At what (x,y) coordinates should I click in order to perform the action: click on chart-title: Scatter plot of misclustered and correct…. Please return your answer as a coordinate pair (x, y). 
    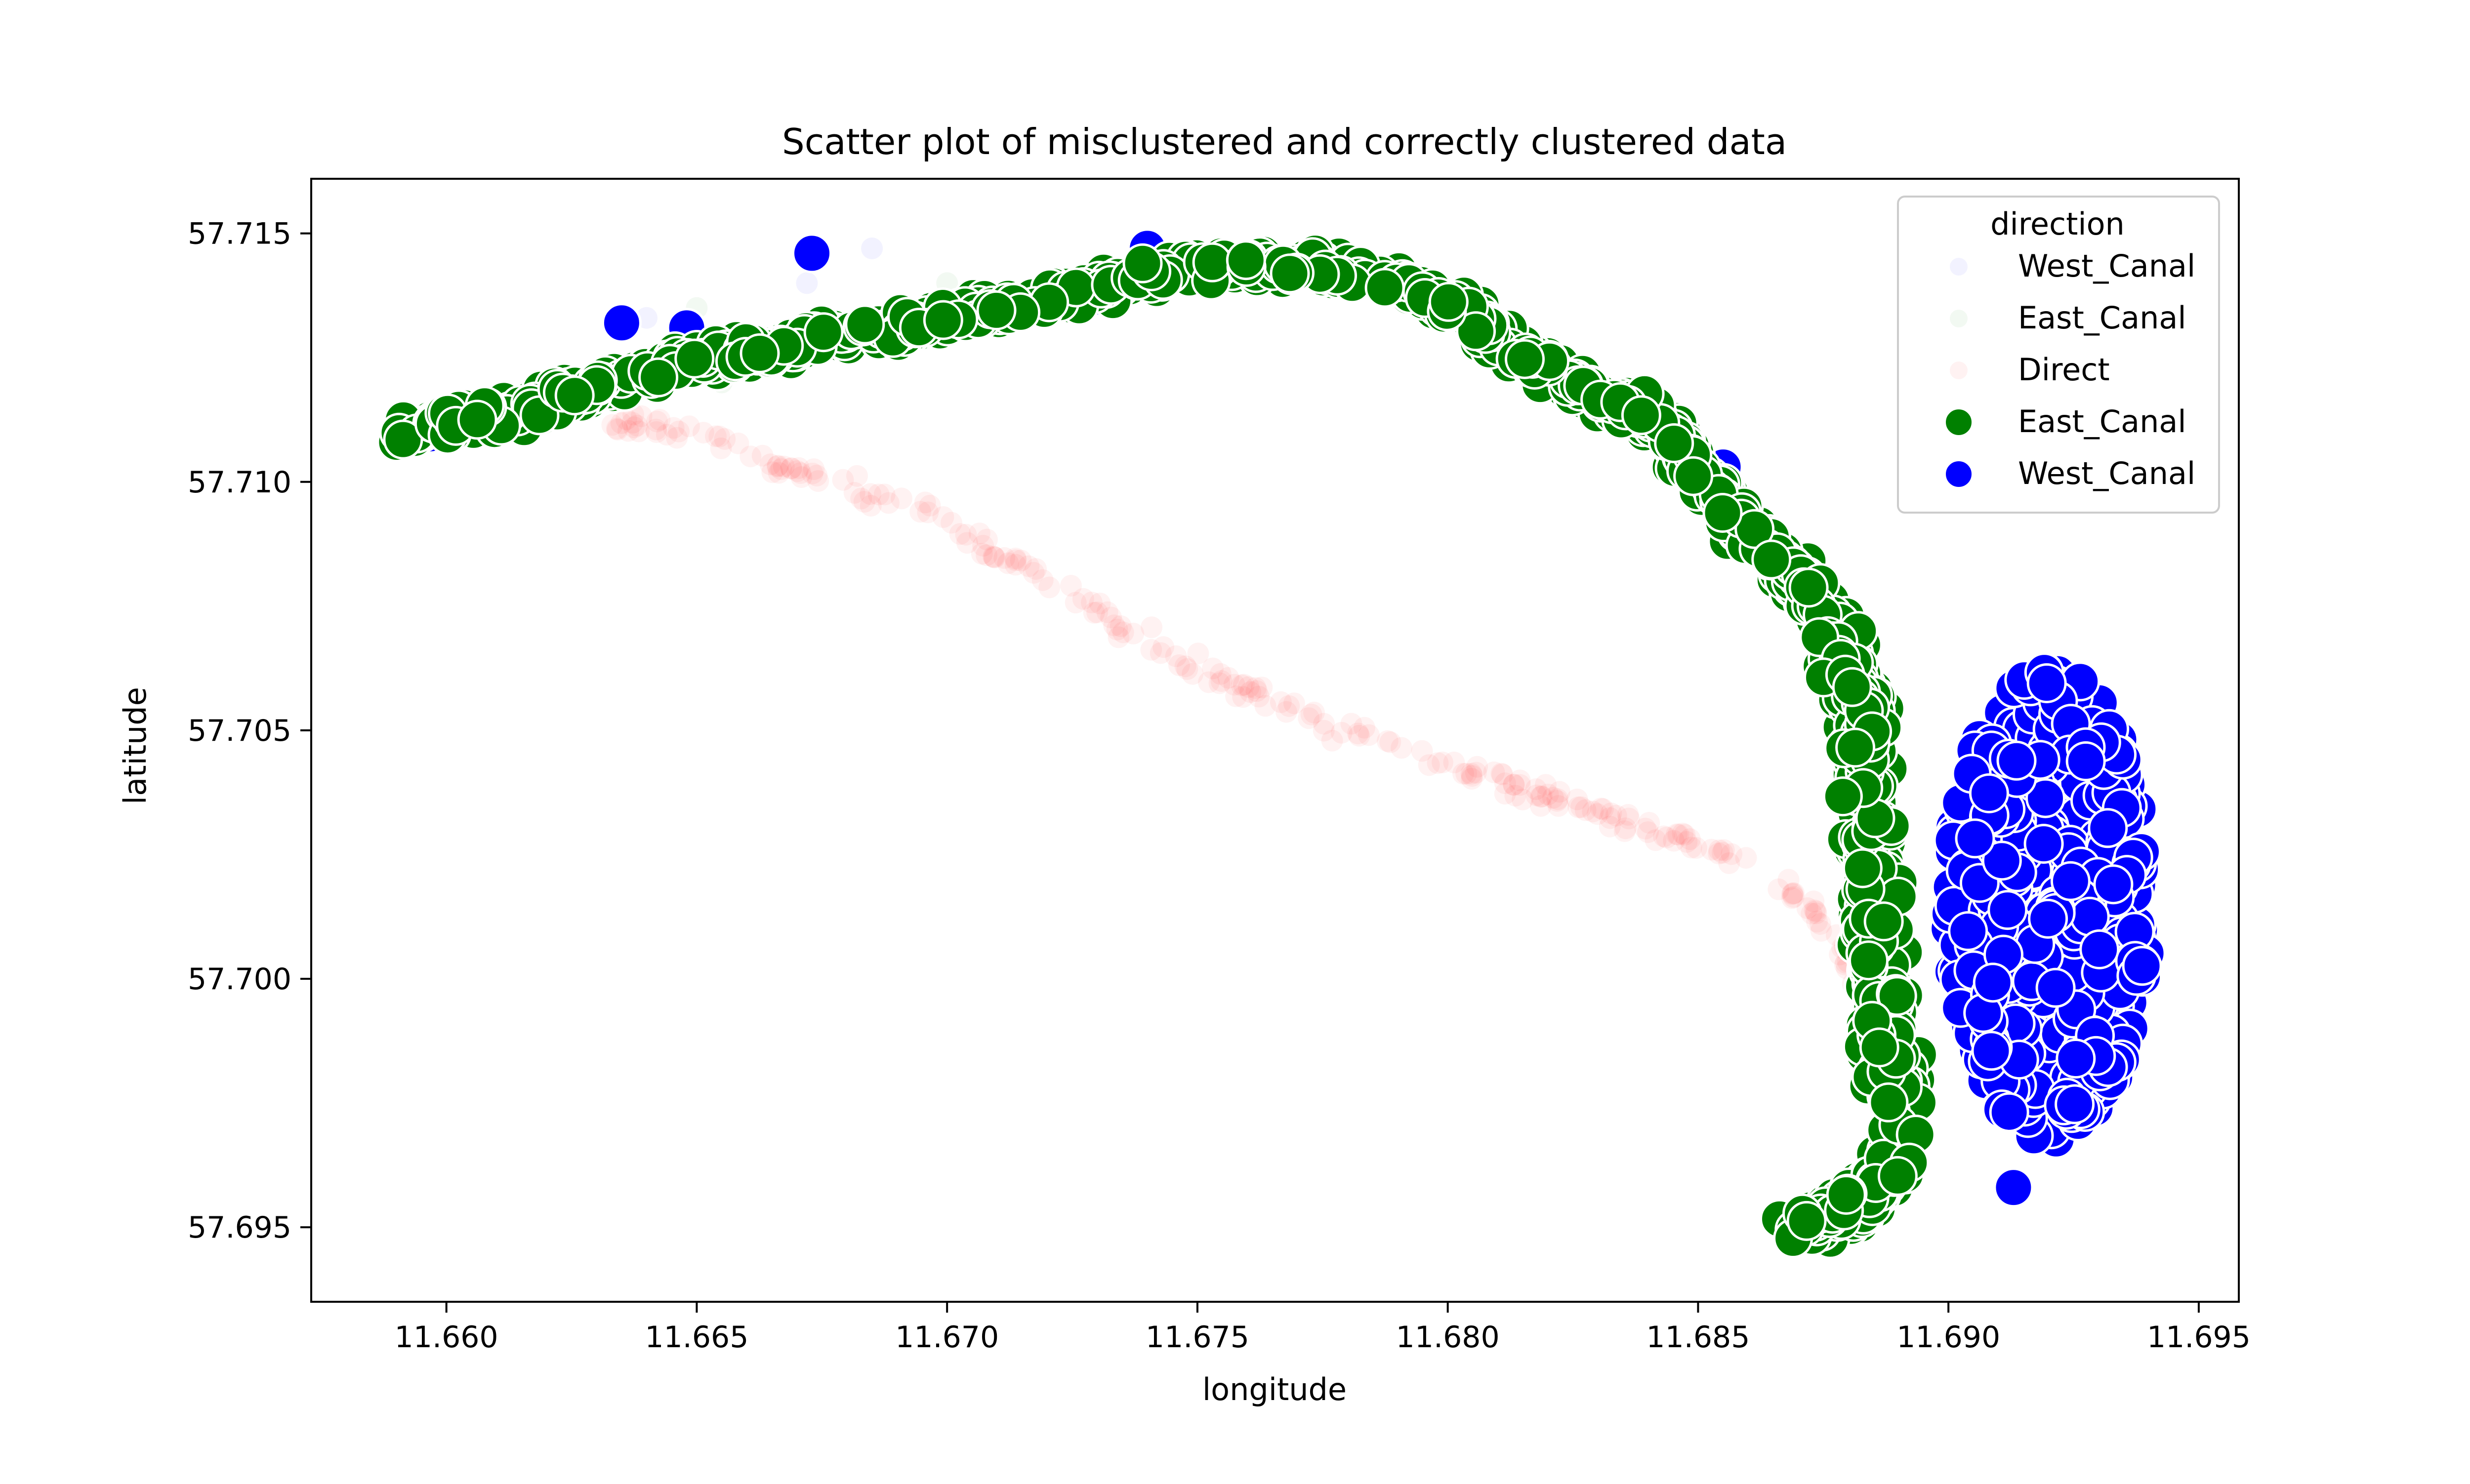
    Looking at the image, I should click on (1284, 141).